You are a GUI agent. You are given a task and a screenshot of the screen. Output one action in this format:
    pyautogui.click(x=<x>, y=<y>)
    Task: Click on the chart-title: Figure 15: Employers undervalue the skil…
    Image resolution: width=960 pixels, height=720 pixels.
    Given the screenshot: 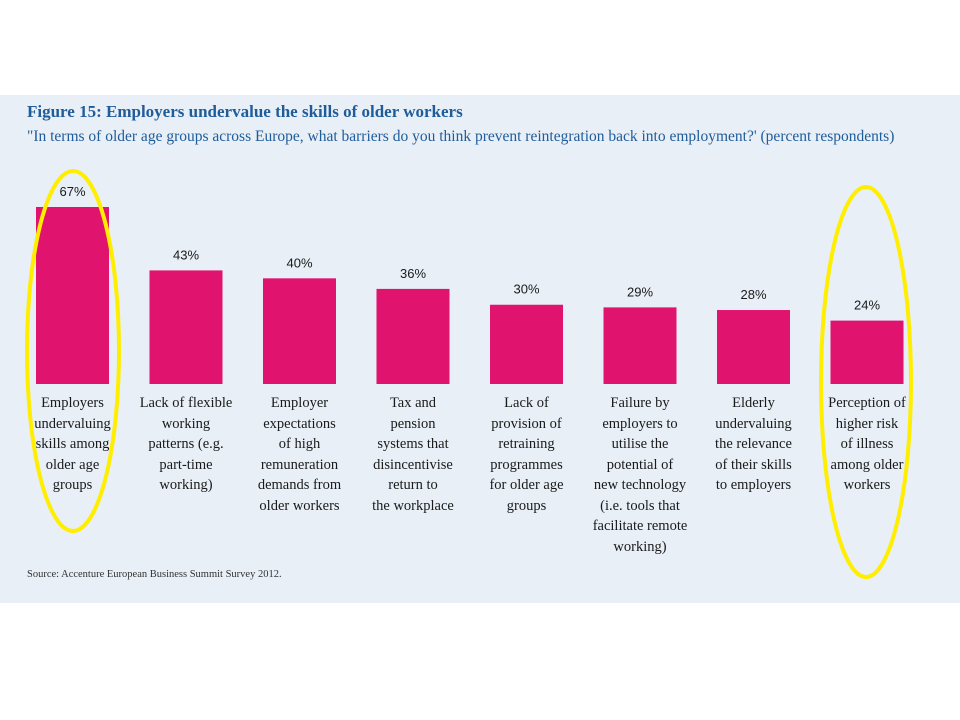 What is the action you would take?
    pyautogui.click(x=245, y=111)
    